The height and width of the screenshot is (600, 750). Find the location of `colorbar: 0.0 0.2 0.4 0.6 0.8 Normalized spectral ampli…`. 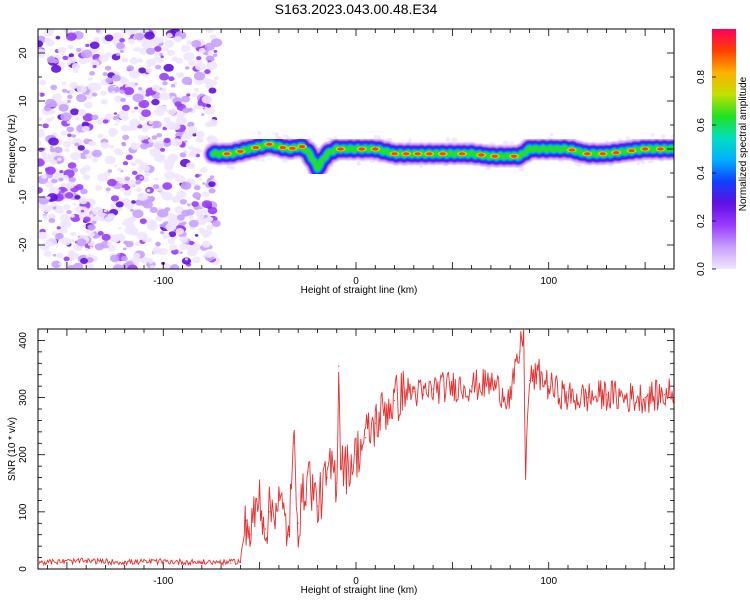

colorbar: 0.0 0.2 0.4 0.6 0.8 Normalized spectral ampli… is located at coordinates (722, 152).